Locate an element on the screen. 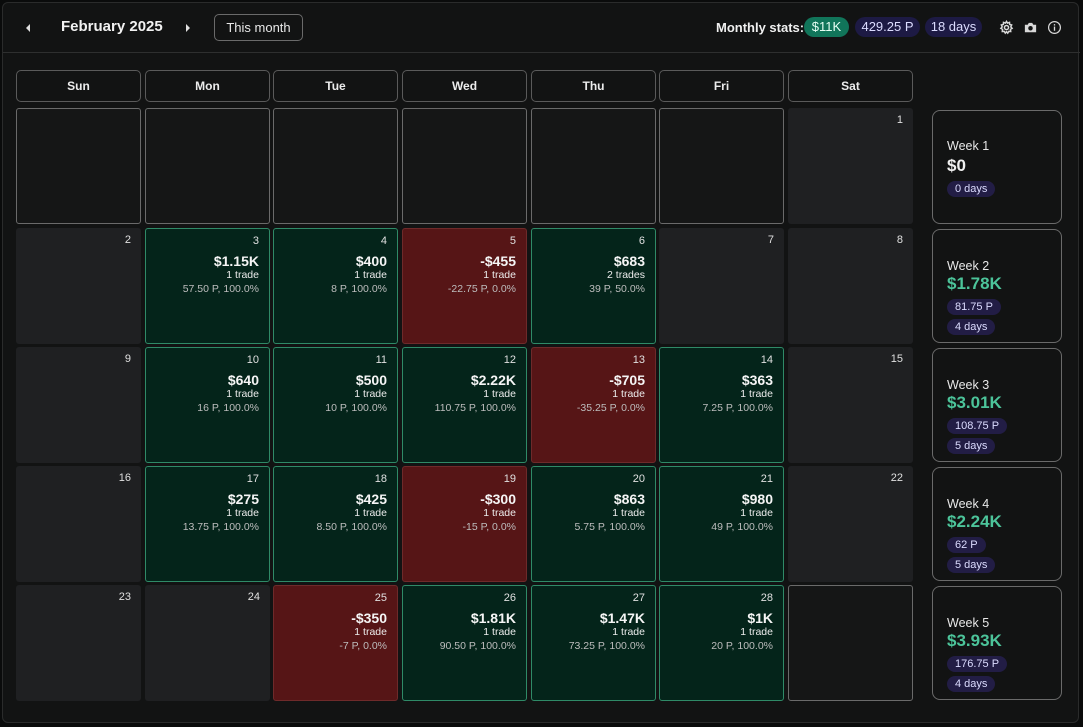 The height and width of the screenshot is (727, 1083). day-pnl: $1.81K is located at coordinates (493, 618).